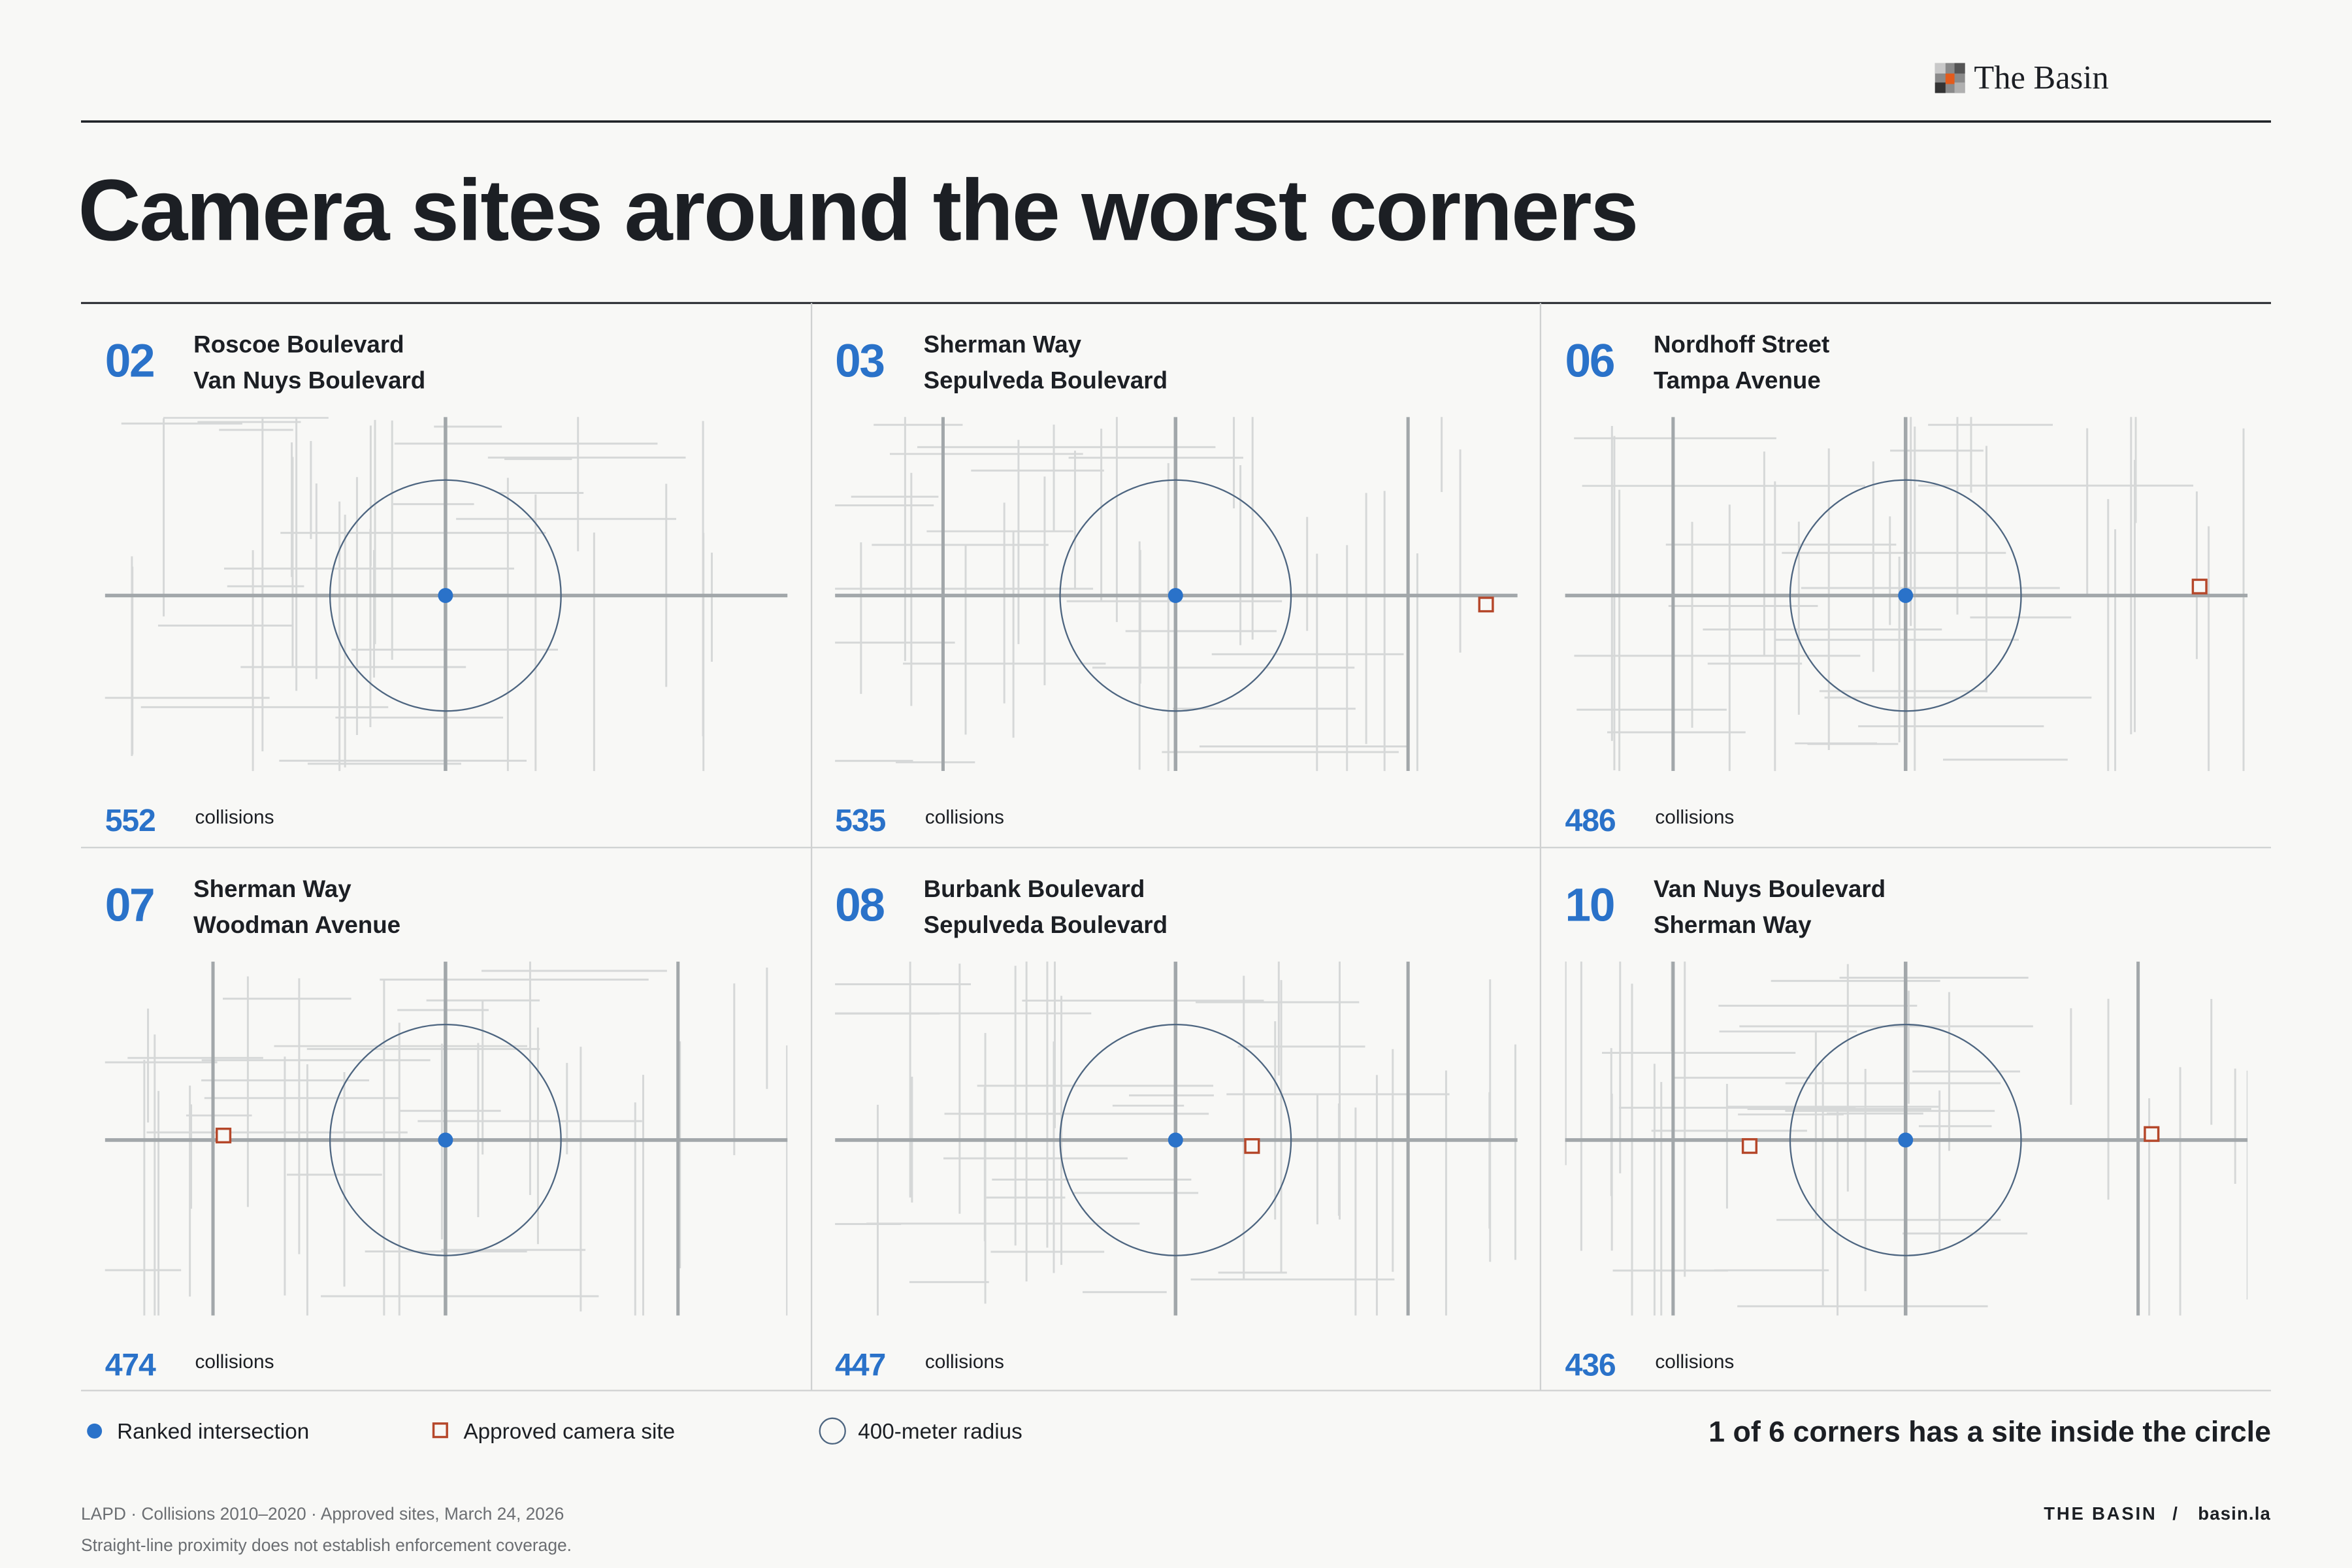 The width and height of the screenshot is (2352, 1568). What do you see at coordinates (1590, 1364) in the screenshot?
I see `collisions: 436` at bounding box center [1590, 1364].